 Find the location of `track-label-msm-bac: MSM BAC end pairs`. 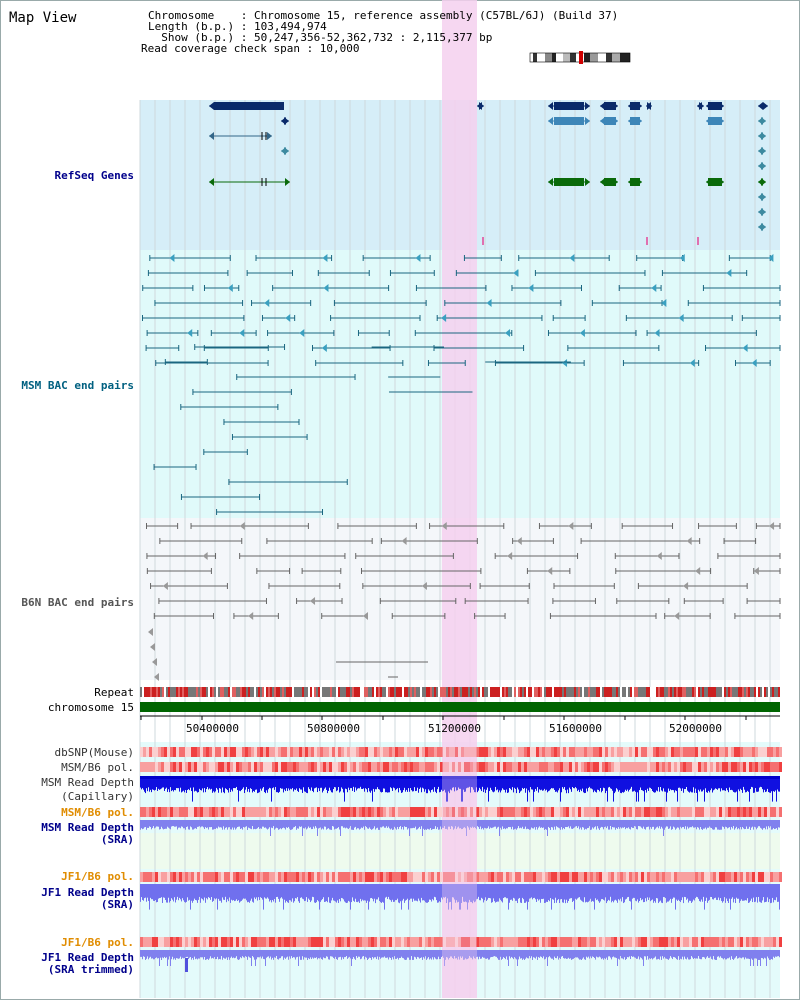

track-label-msm-bac: MSM BAC end pairs is located at coordinates (77, 385).